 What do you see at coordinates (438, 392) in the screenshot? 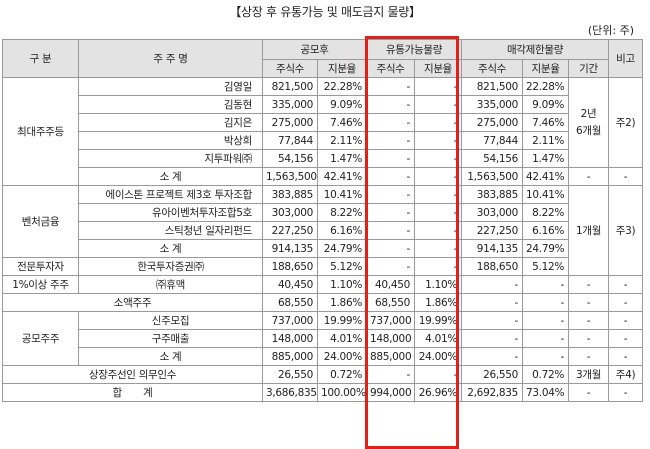
I see `cell: 26.96%` at bounding box center [438, 392].